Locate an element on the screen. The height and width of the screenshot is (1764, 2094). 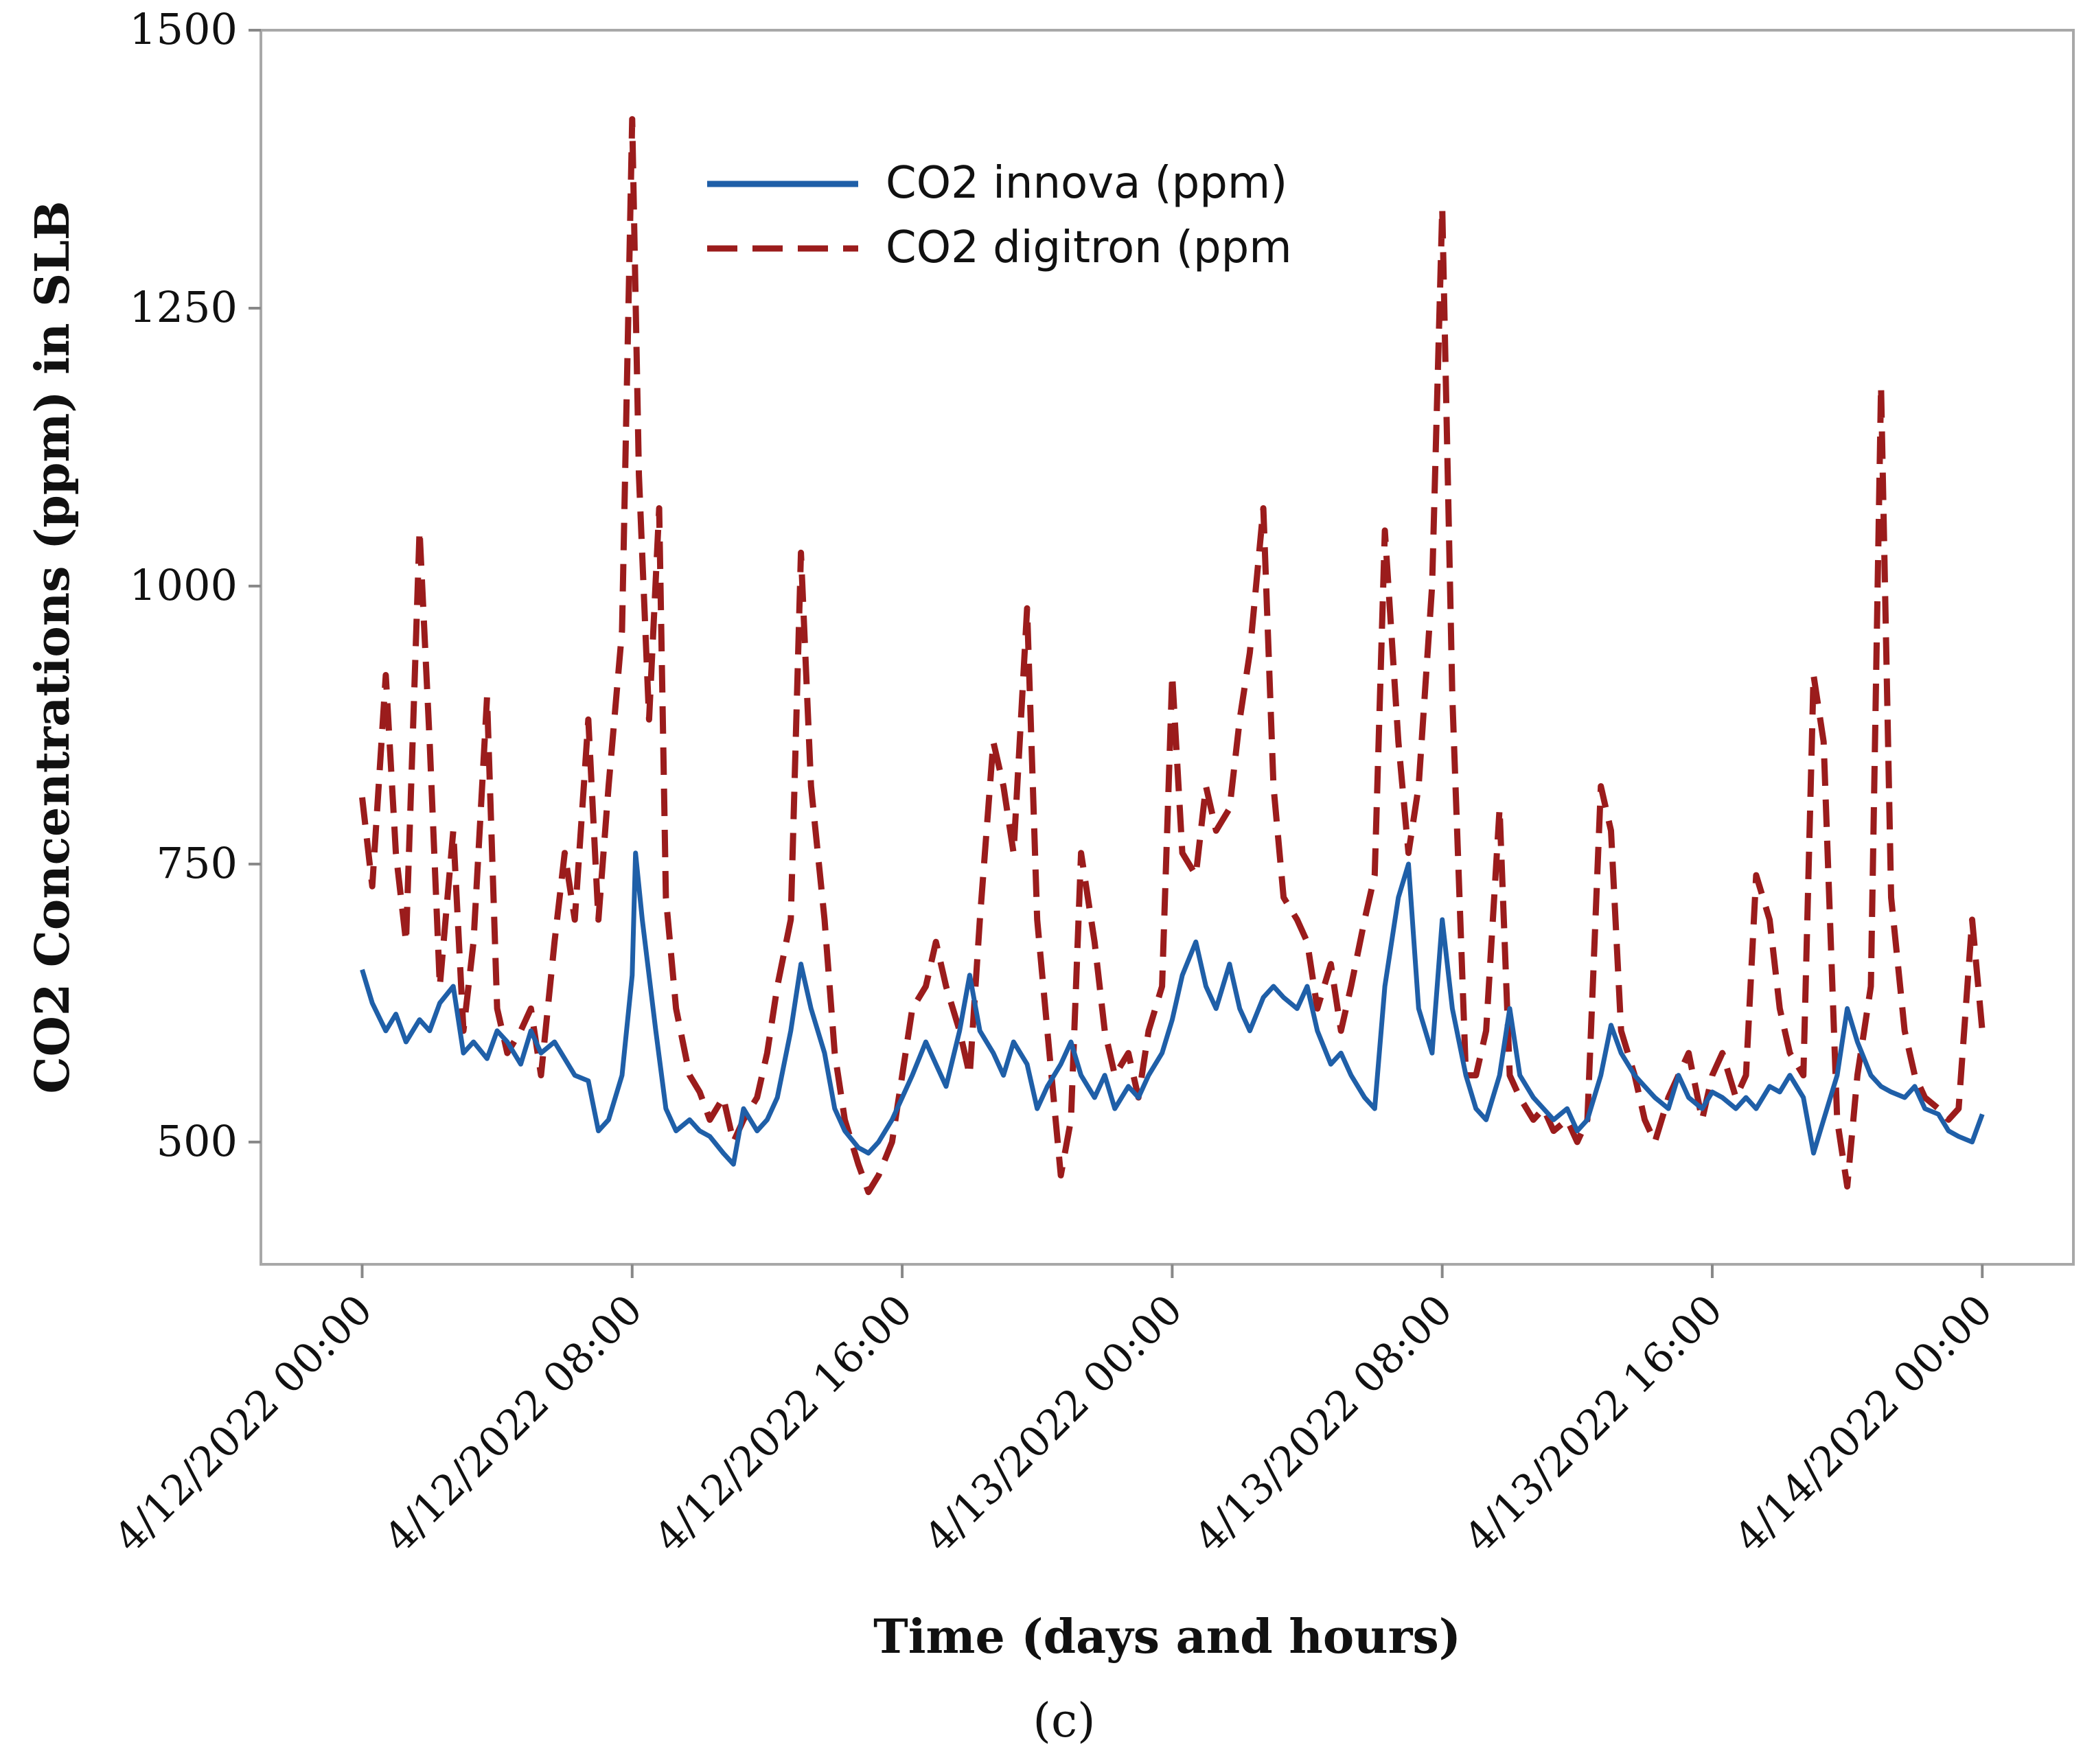
y-tick-label: 500 is located at coordinates (197, 1141).